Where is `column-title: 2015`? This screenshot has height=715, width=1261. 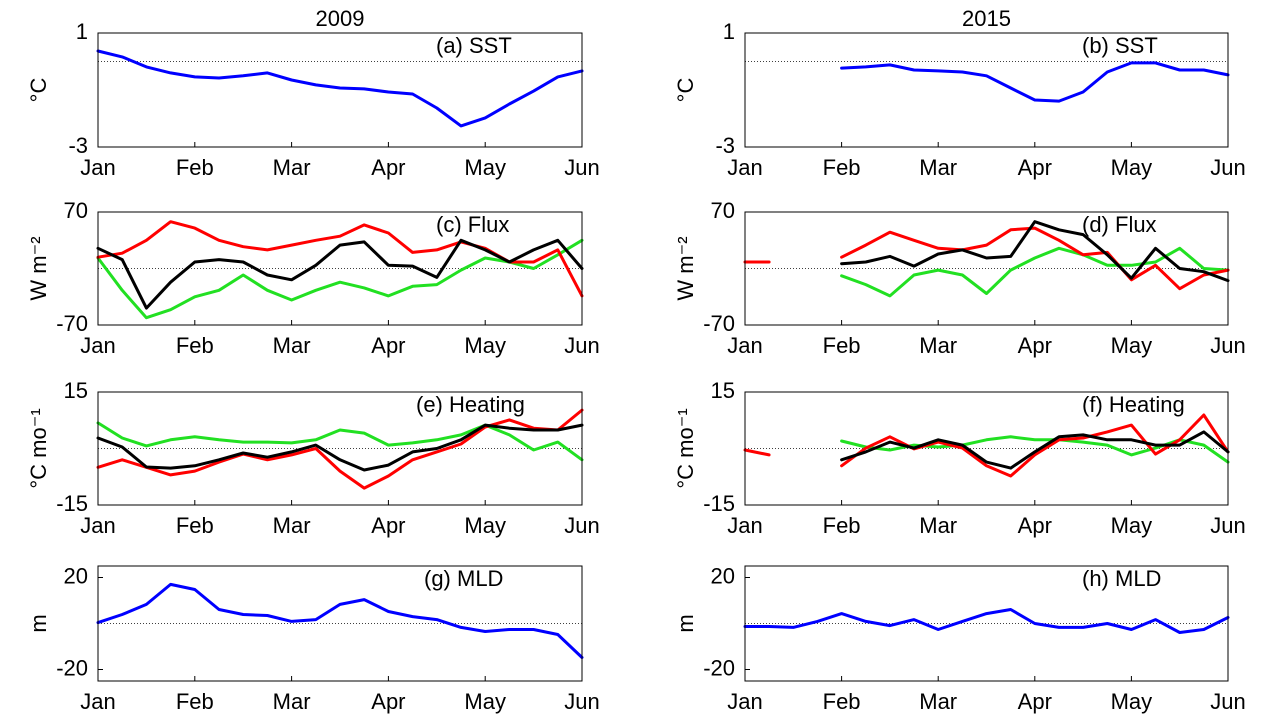
column-title: 2015 is located at coordinates (986, 18).